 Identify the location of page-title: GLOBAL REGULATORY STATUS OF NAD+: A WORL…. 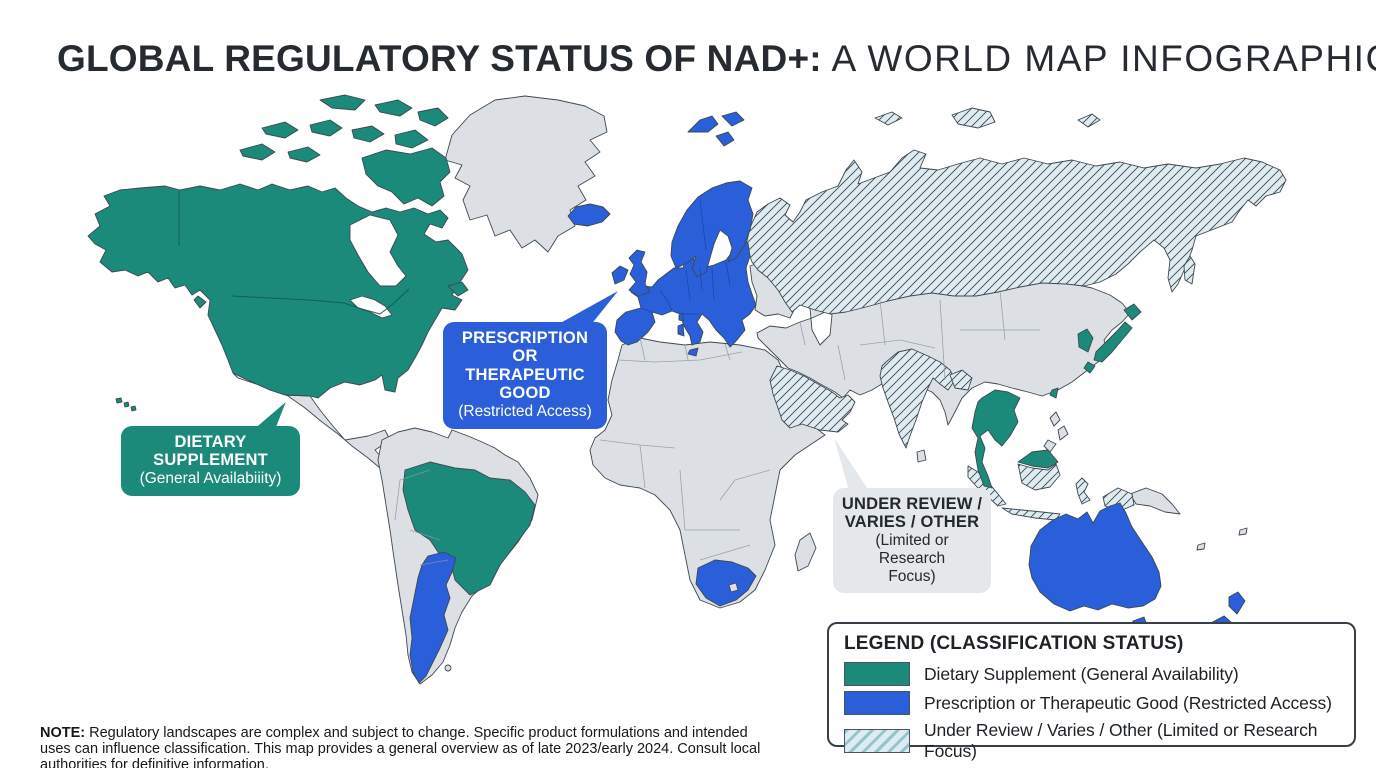
(716, 58).